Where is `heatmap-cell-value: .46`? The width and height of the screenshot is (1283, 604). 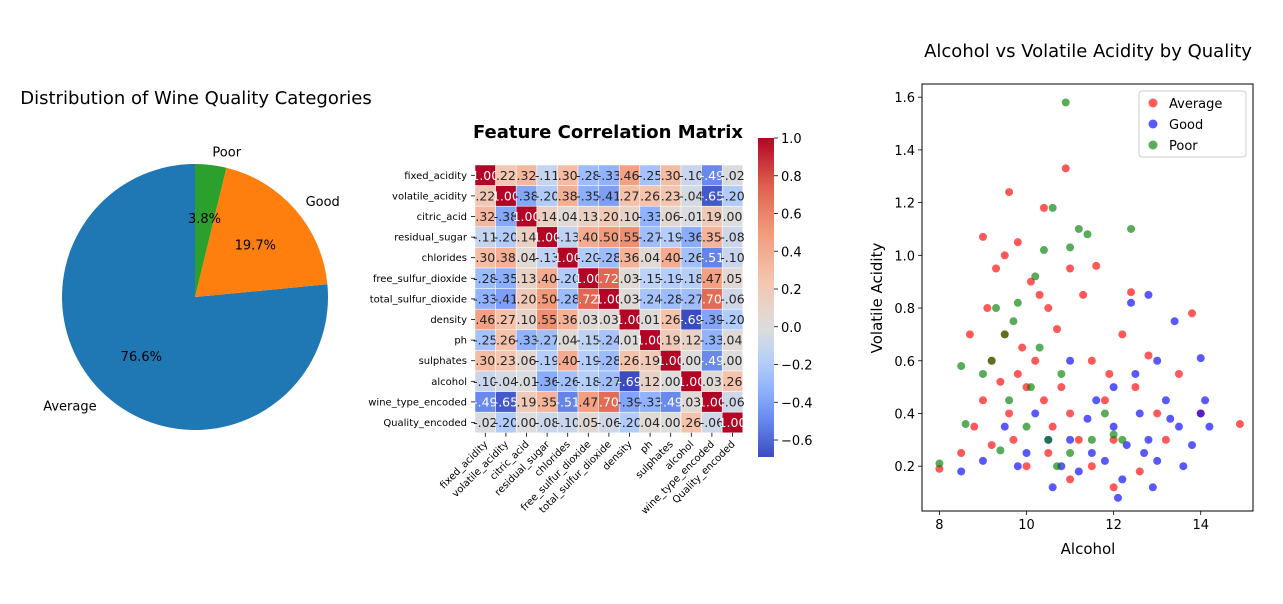
heatmap-cell-value: .46 is located at coordinates (630, 175).